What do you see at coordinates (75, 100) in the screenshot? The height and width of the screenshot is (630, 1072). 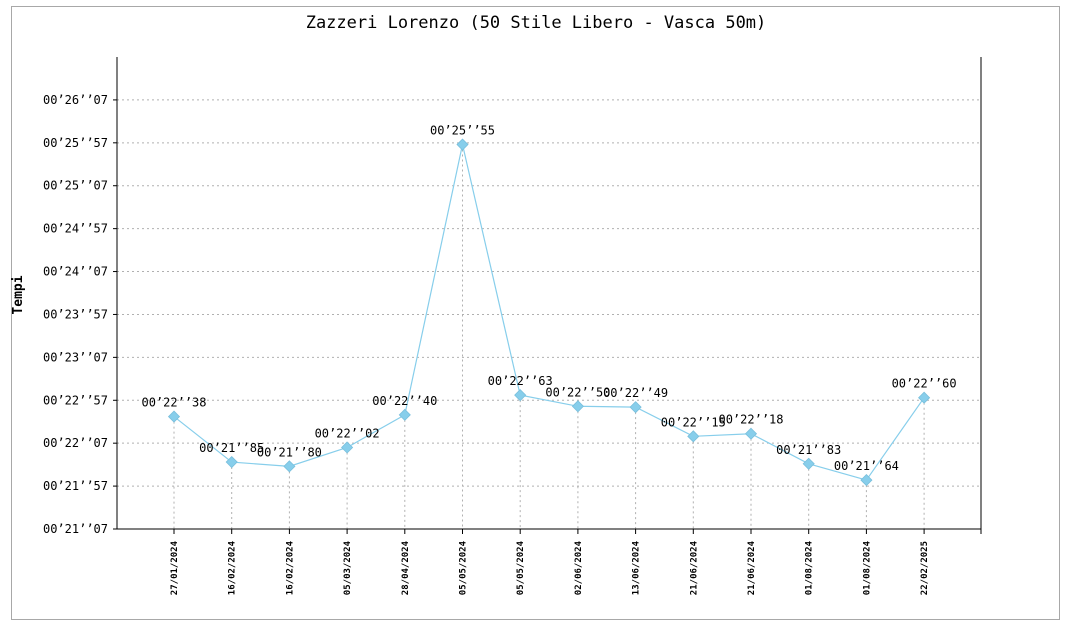 I see `y-tick-label: 00’26’’07` at bounding box center [75, 100].